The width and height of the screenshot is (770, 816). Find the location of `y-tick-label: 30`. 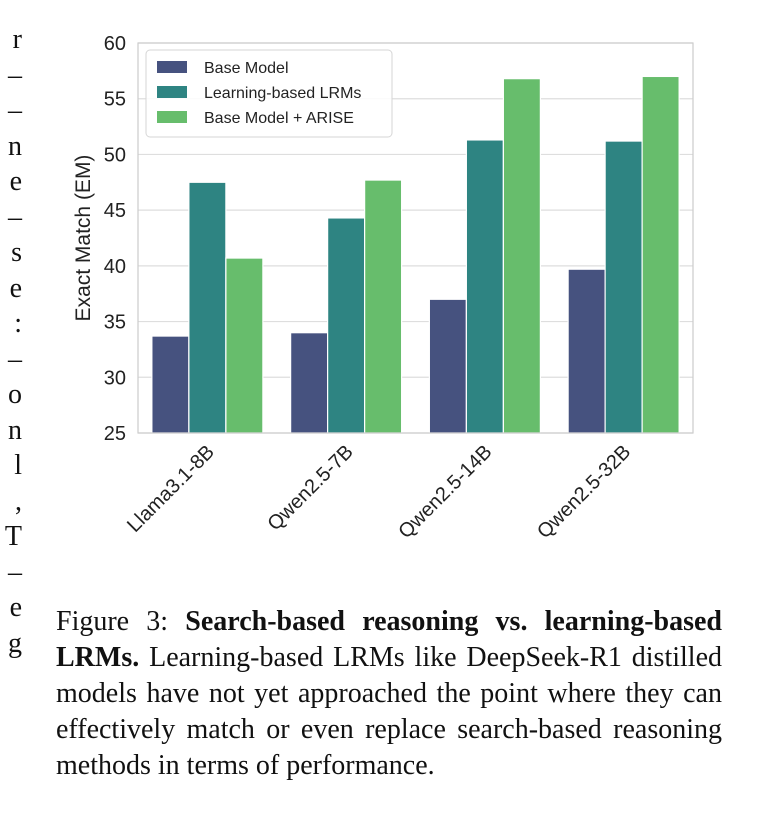

y-tick-label: 30 is located at coordinates (115, 378).